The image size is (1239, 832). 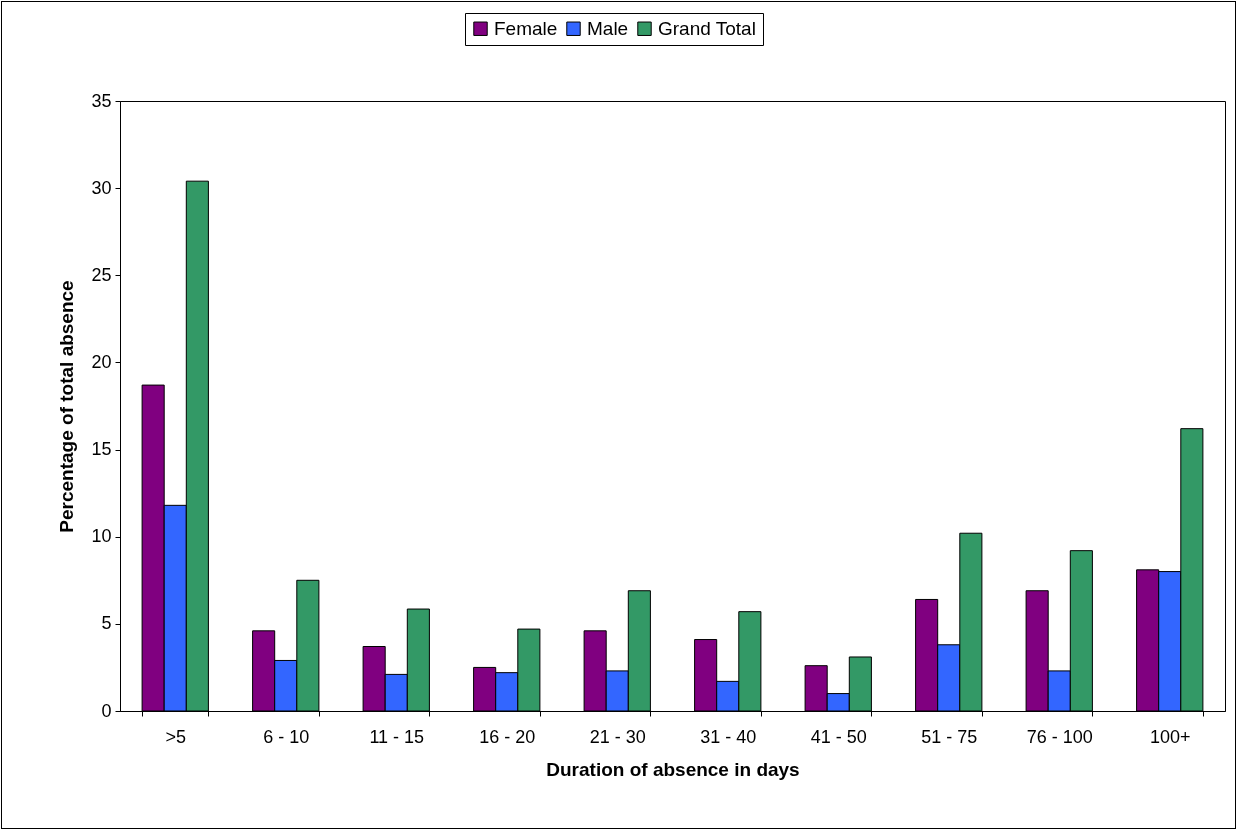 What do you see at coordinates (101, 187) in the screenshot?
I see `y-tick-label: 30` at bounding box center [101, 187].